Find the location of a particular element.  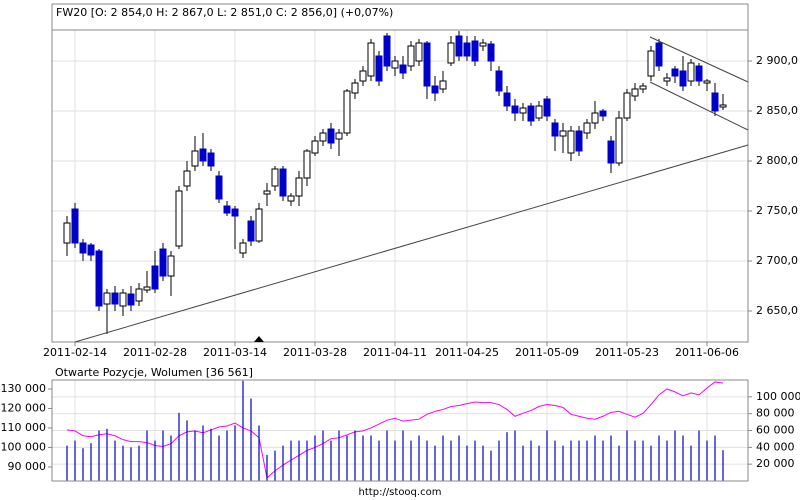

y-tick-label: 90 000 is located at coordinates (27, 466).